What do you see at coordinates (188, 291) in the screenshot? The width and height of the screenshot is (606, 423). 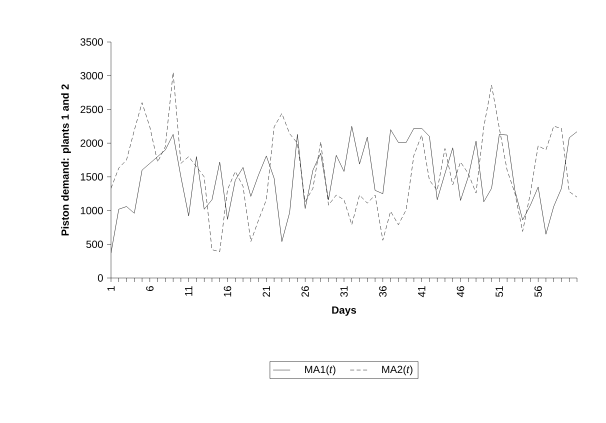 I see `x-tick-label: 11` at bounding box center [188, 291].